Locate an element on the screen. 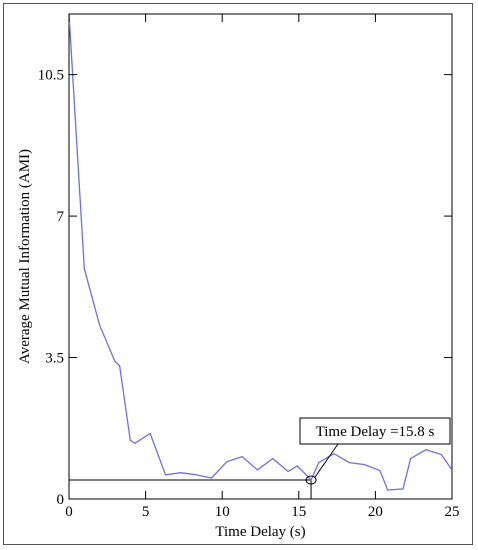  y-tick-label: 0 is located at coordinates (61, 500).